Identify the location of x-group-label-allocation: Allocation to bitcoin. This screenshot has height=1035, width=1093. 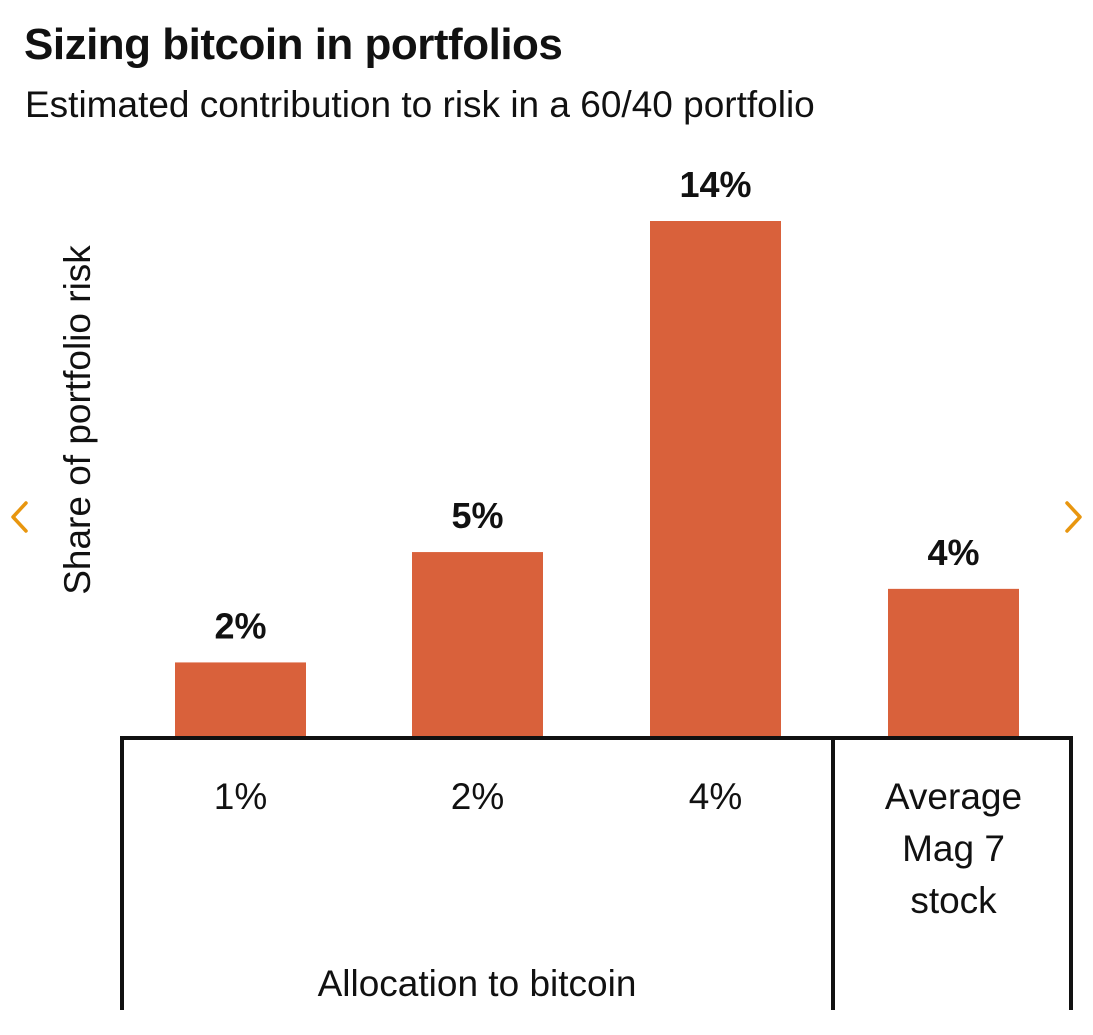
(477, 983).